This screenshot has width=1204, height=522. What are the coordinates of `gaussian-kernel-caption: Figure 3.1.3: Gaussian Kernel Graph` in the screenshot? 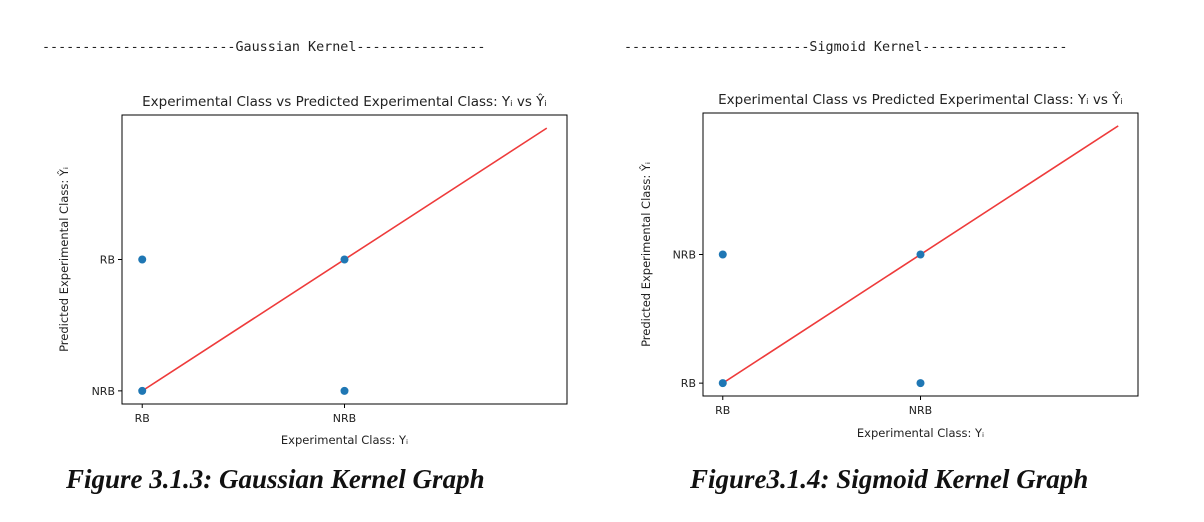 It's located at (275, 479).